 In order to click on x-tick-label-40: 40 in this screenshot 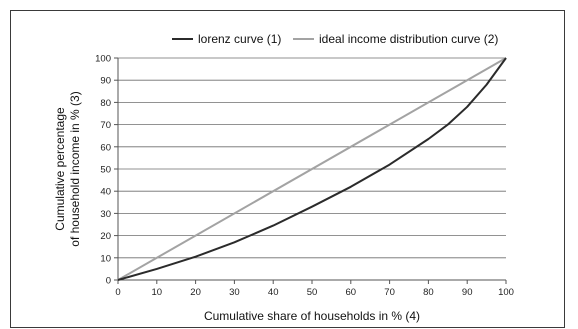, I will do `click(273, 292)`.